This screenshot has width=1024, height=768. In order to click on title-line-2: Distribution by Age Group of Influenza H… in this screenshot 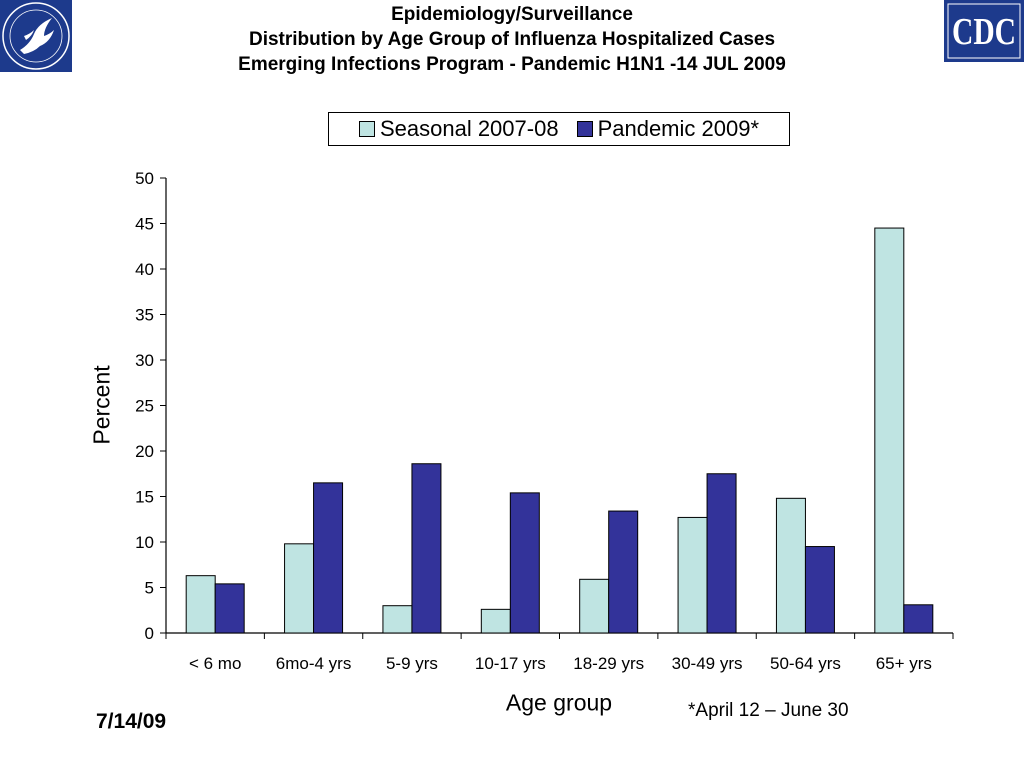, I will do `click(512, 39)`.